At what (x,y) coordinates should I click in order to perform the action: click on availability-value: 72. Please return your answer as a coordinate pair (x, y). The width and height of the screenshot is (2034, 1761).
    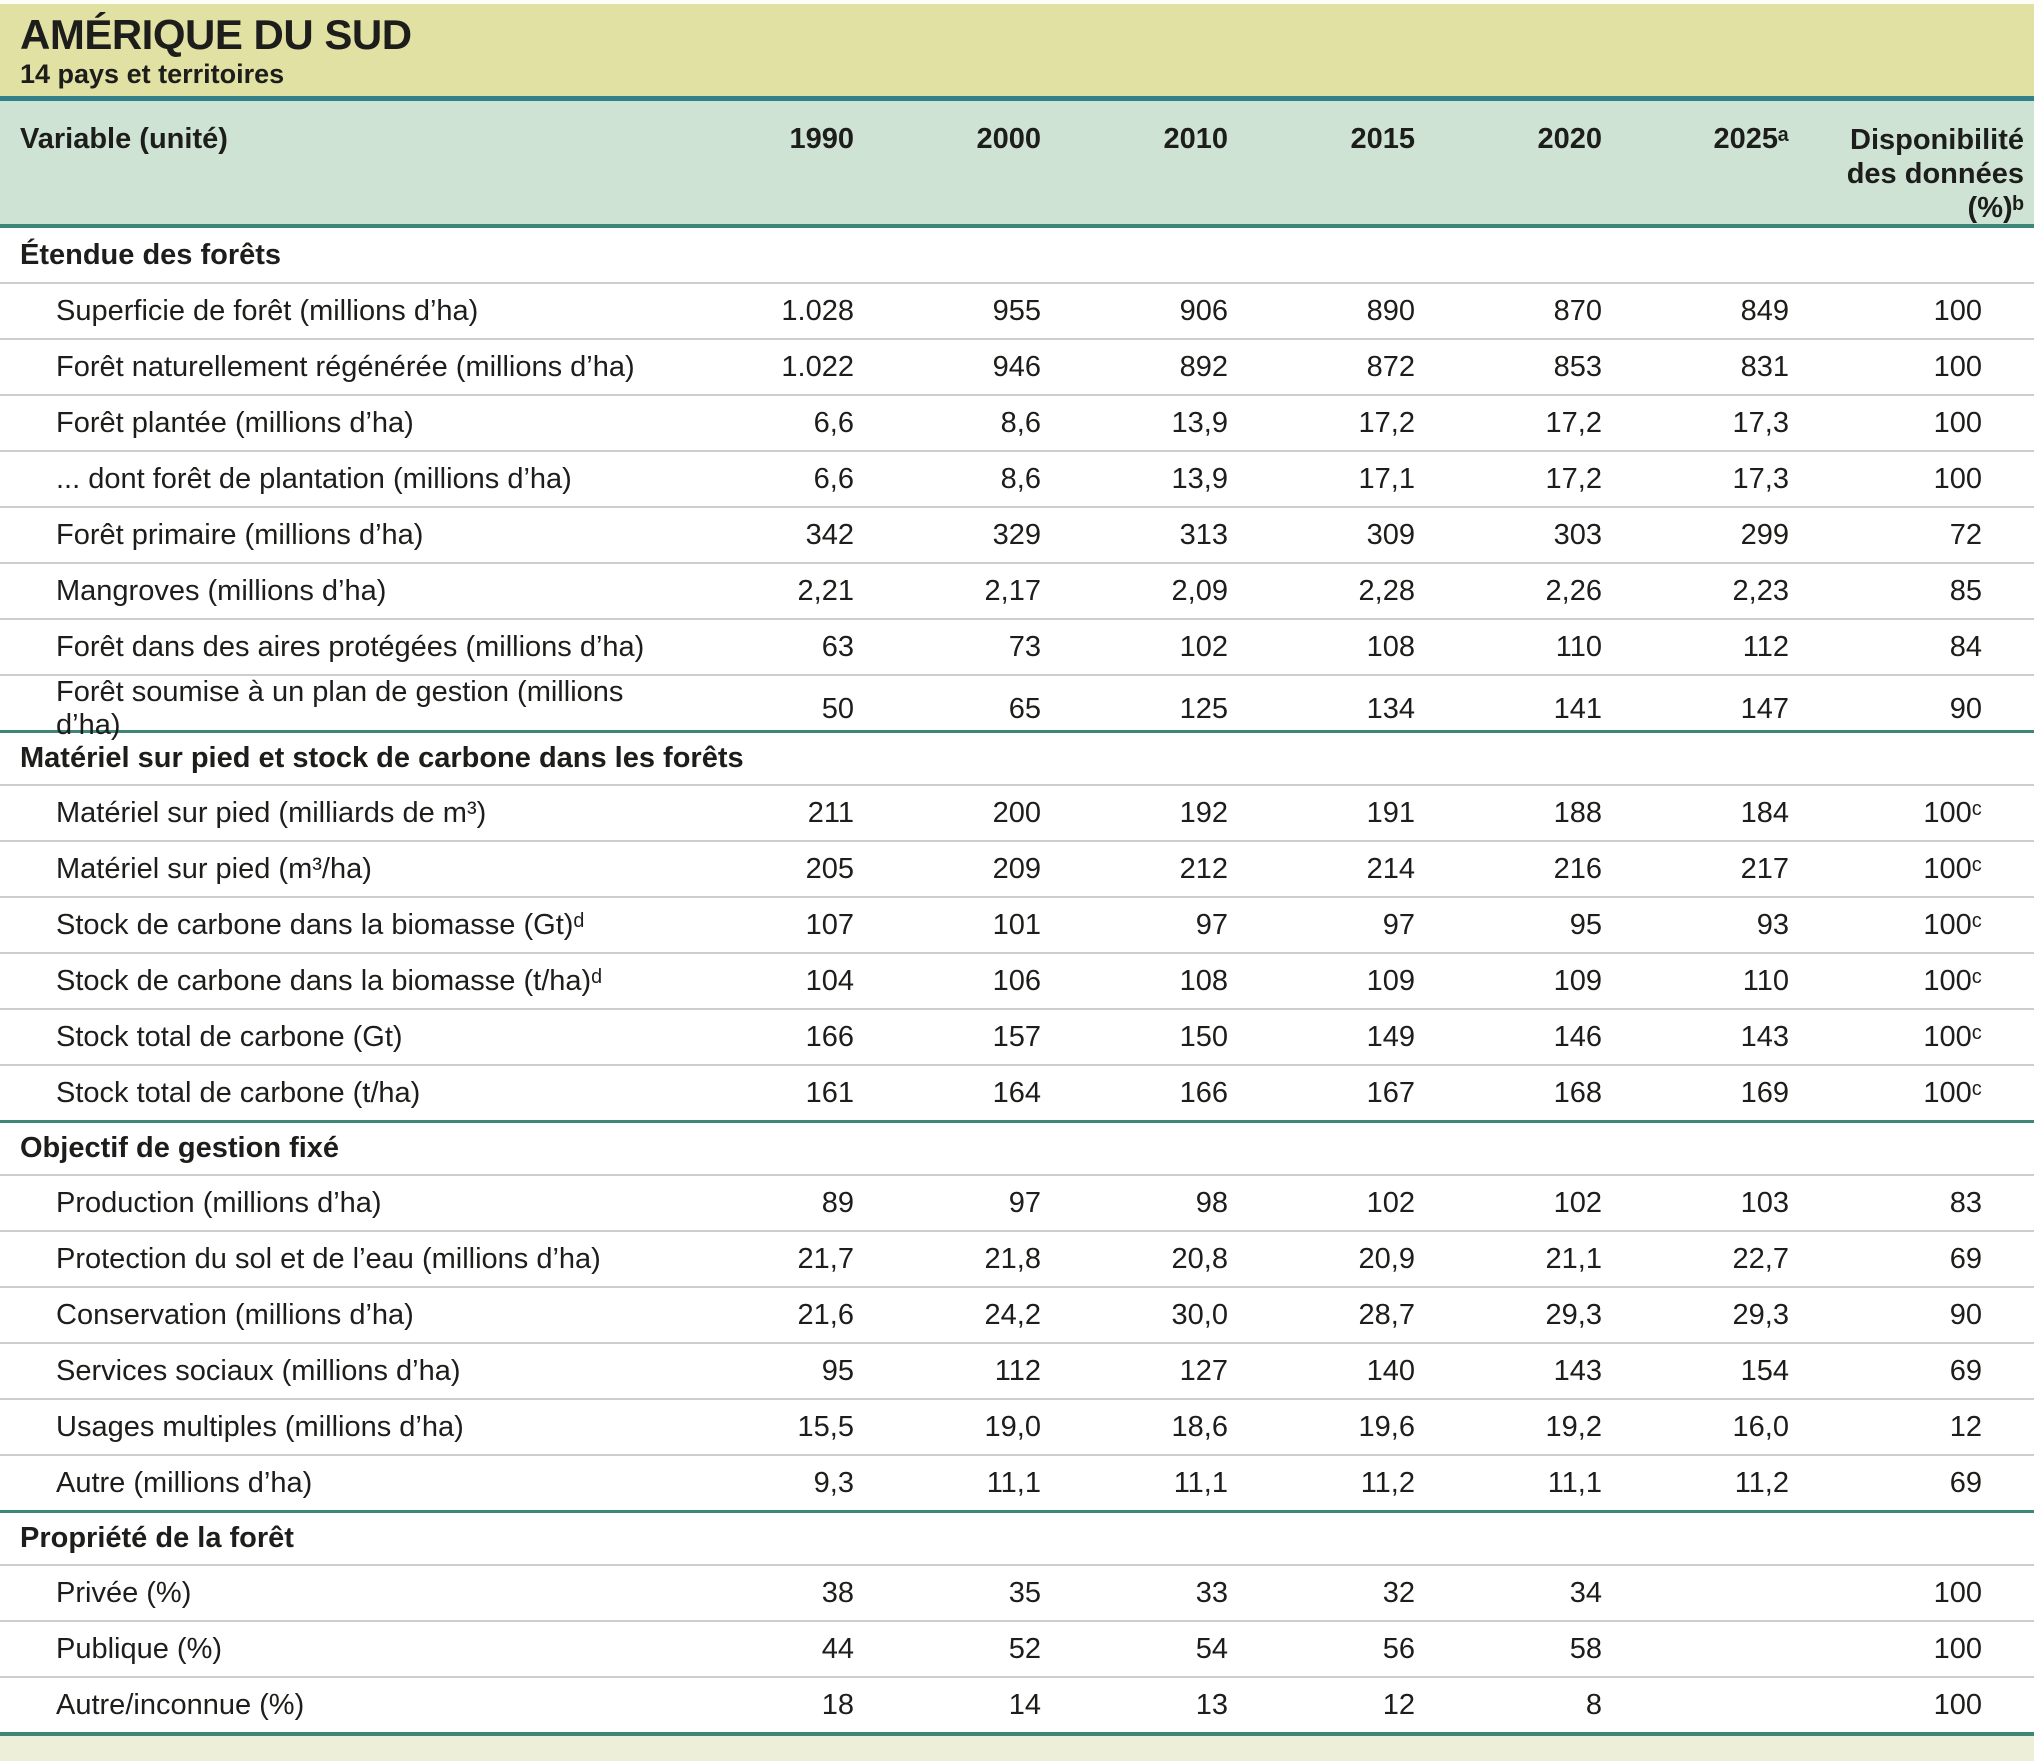
    Looking at the image, I should click on (1965, 534).